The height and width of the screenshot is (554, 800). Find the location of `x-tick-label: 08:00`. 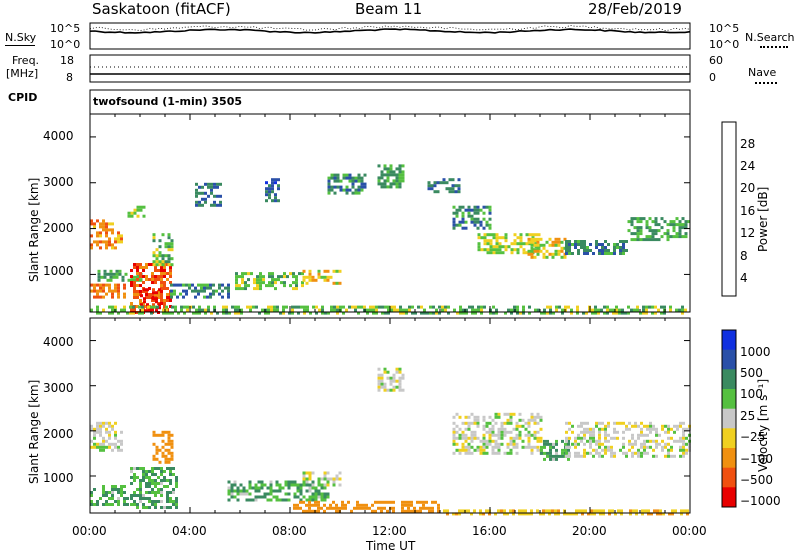

x-tick-label: 08:00 is located at coordinates (289, 531).